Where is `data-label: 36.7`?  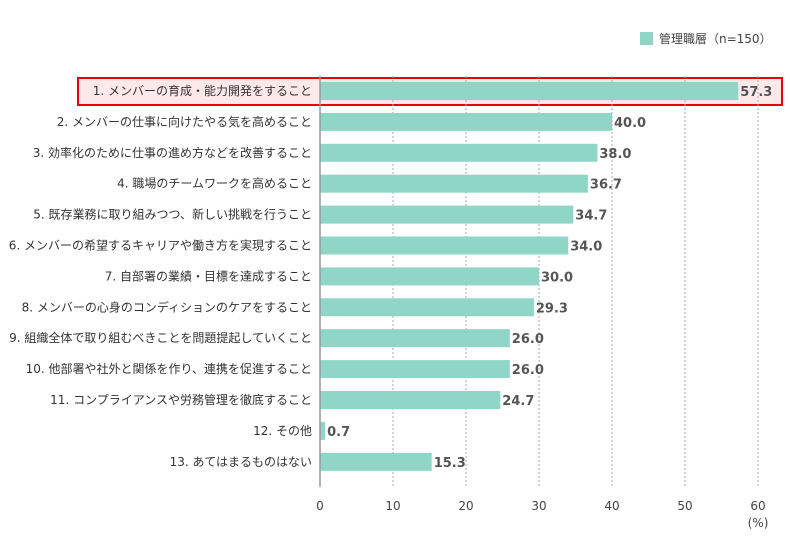
data-label: 36.7 is located at coordinates (606, 185).